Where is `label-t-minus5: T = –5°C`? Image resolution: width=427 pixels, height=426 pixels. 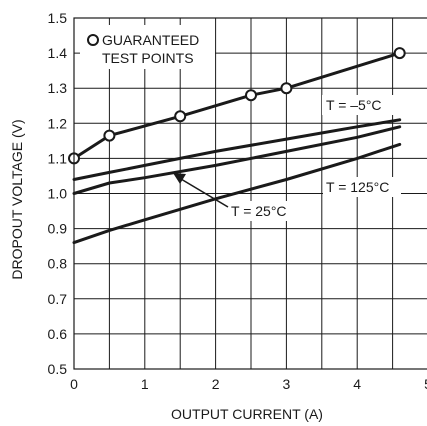
label-t-minus5: T = –5°C is located at coordinates (362, 105).